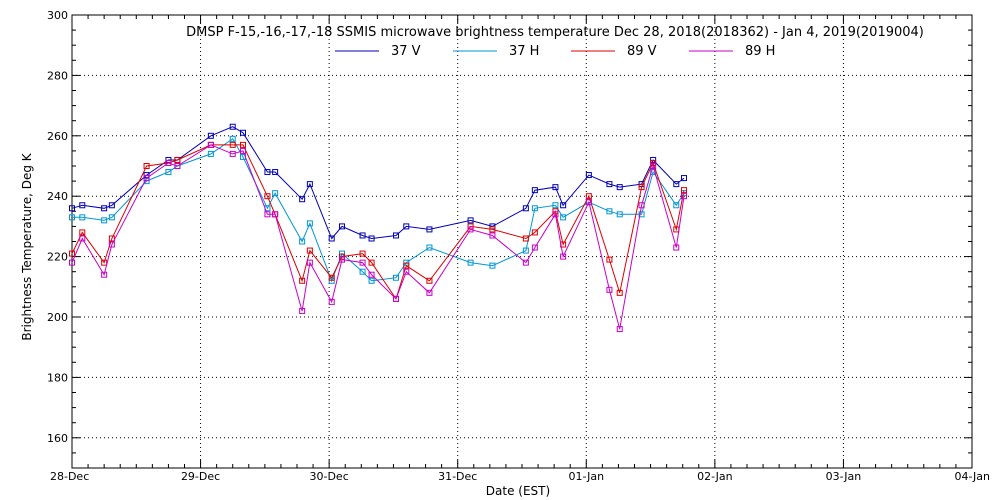  I want to click on x-tick-label: 04-Jan, so click(972, 476).